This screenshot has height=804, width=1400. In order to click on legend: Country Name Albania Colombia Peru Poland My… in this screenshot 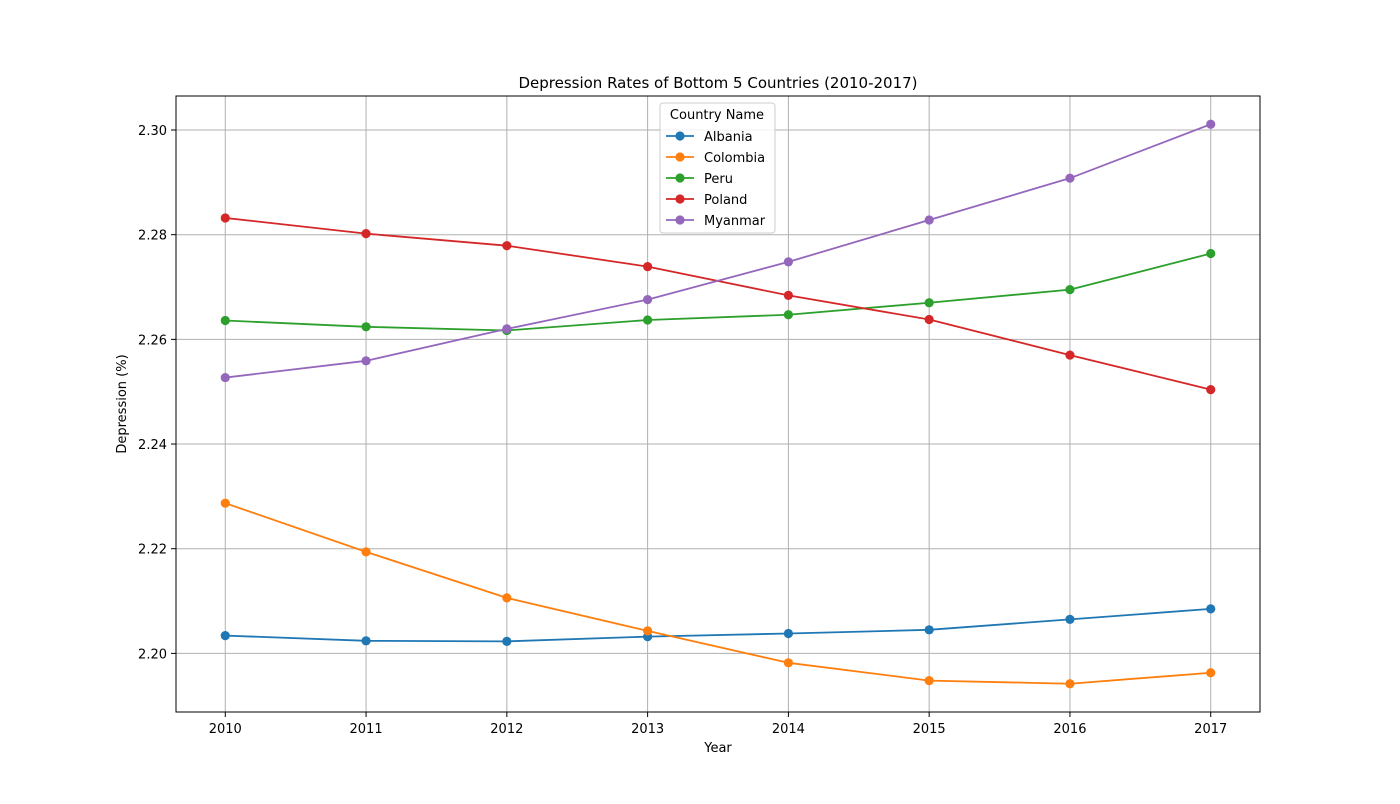, I will do `click(717, 168)`.